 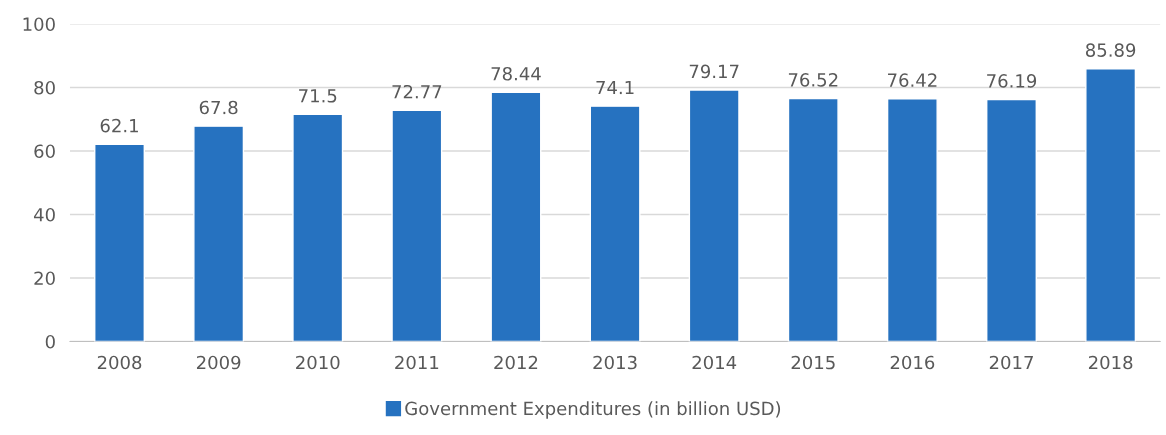 I want to click on x-tick-label: 2009, so click(x=218, y=362).